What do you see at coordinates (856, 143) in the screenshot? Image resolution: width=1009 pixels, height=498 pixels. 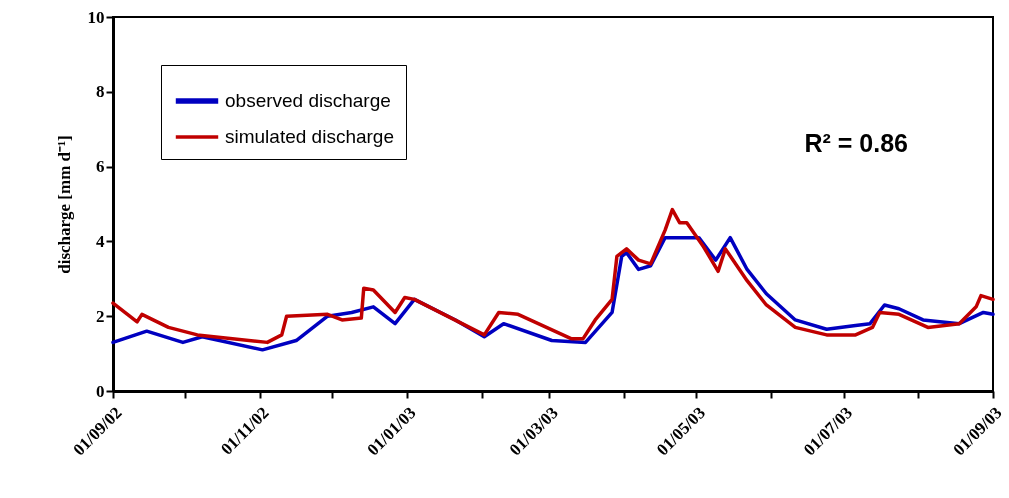 I see `annotation: R² = 0.86` at bounding box center [856, 143].